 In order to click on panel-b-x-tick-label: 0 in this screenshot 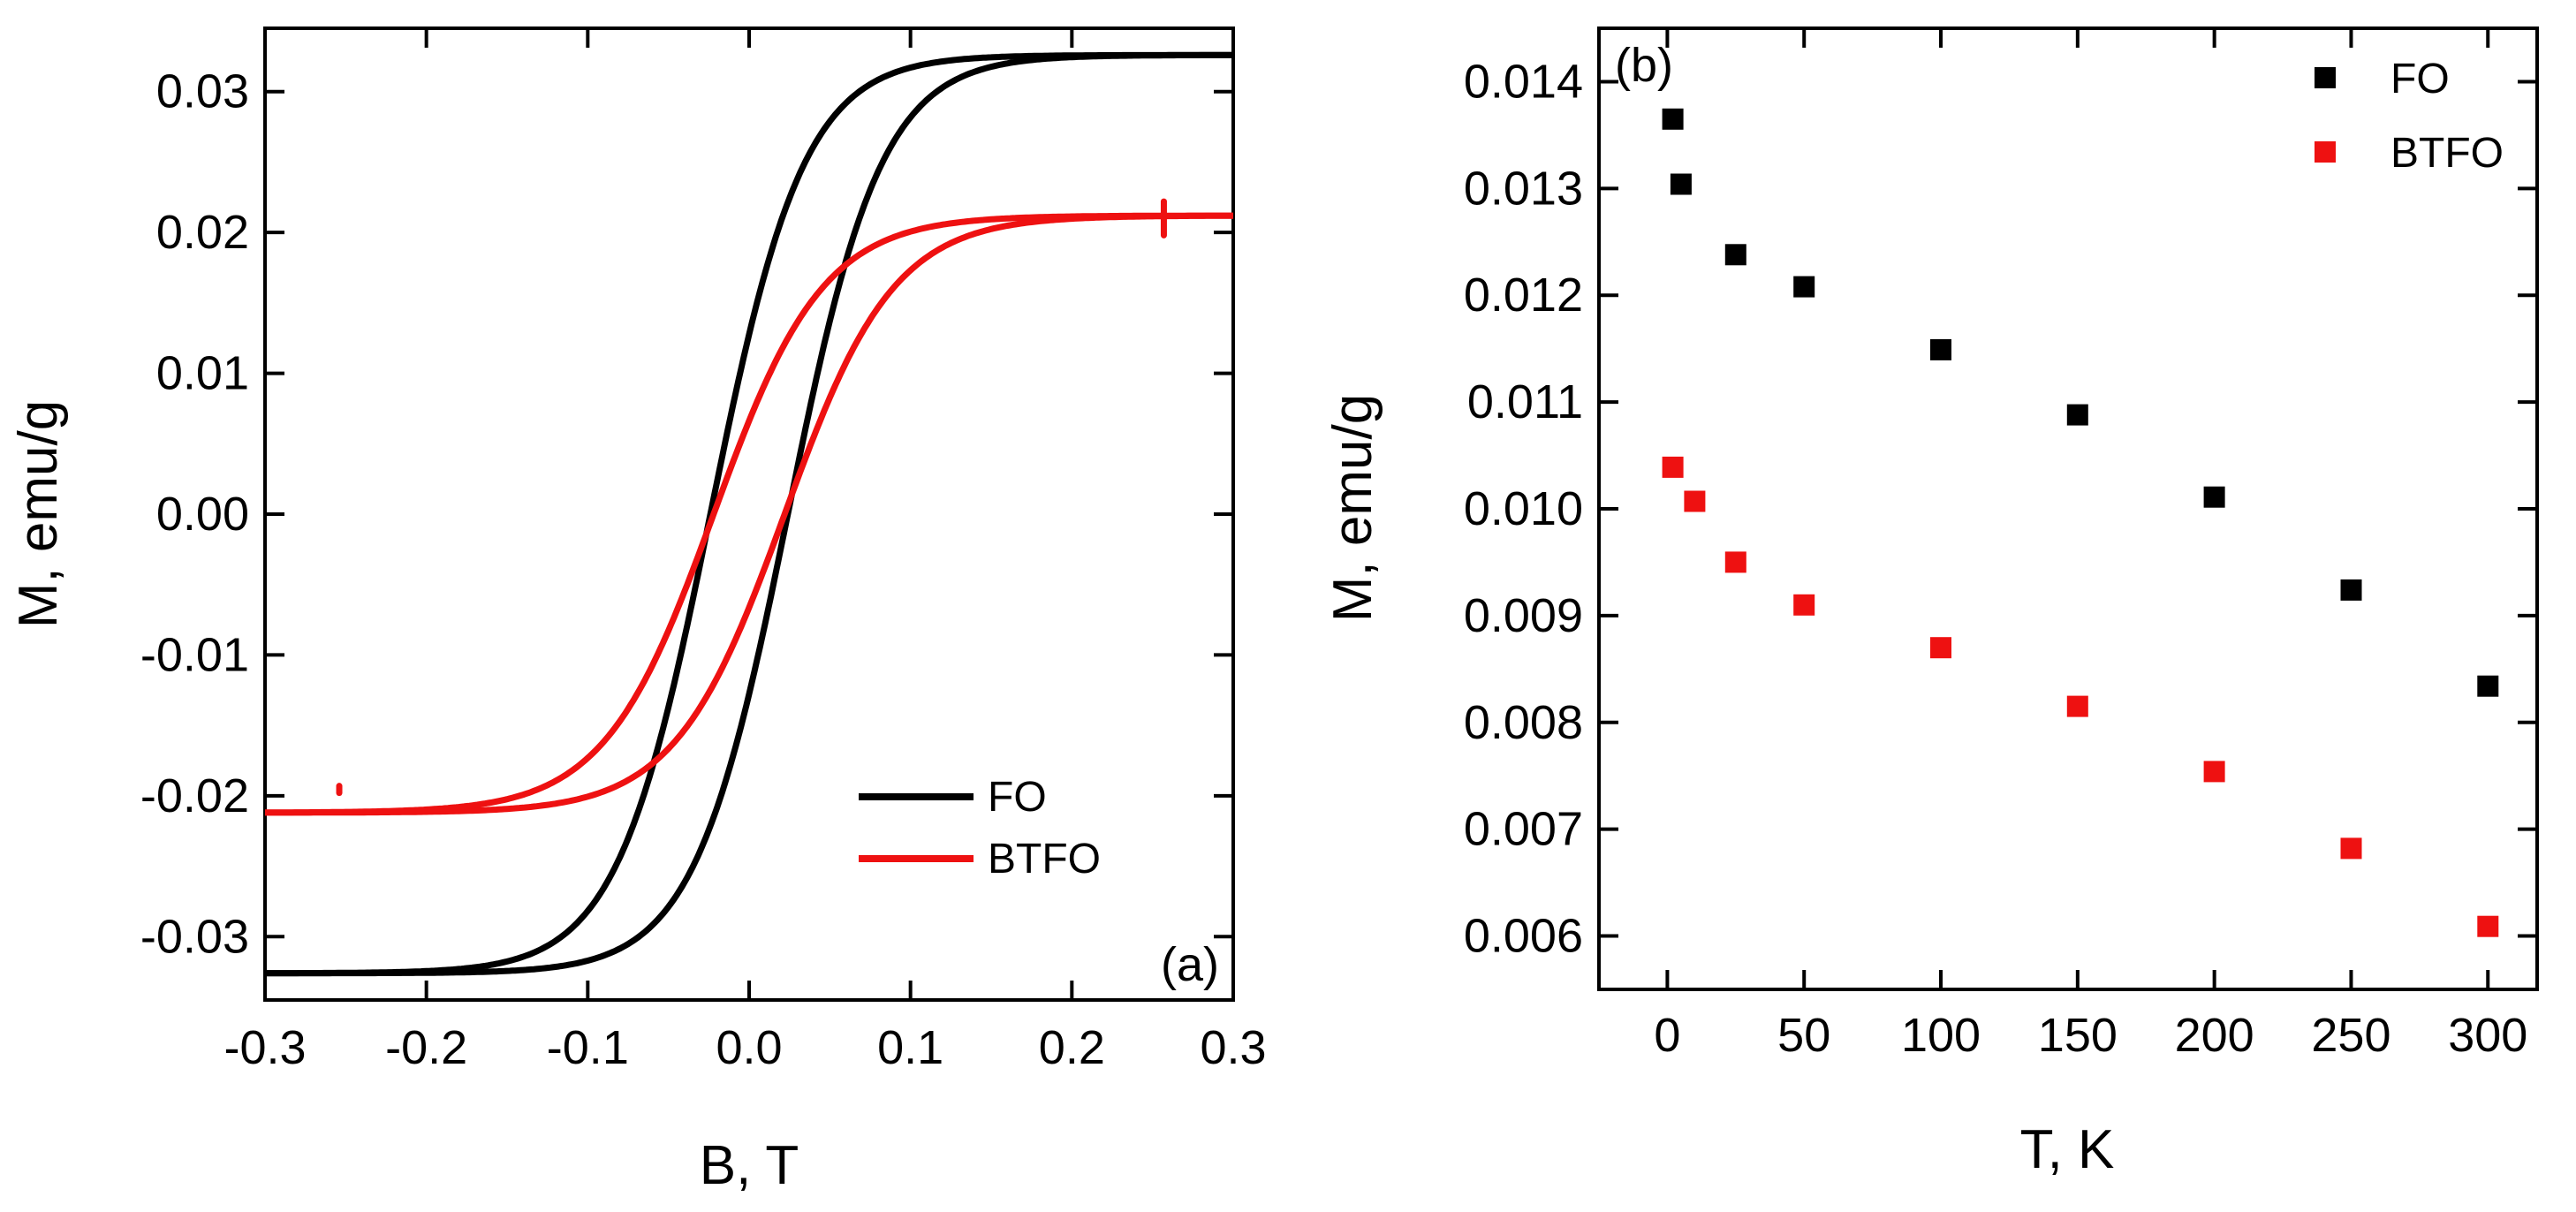, I will do `click(1667, 1035)`.